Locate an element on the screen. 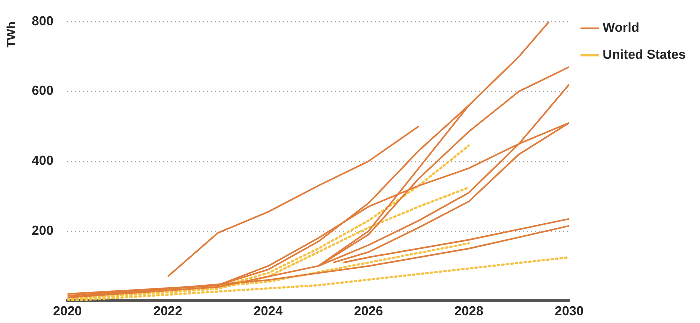  x-tick-label: 2020 is located at coordinates (67, 311).